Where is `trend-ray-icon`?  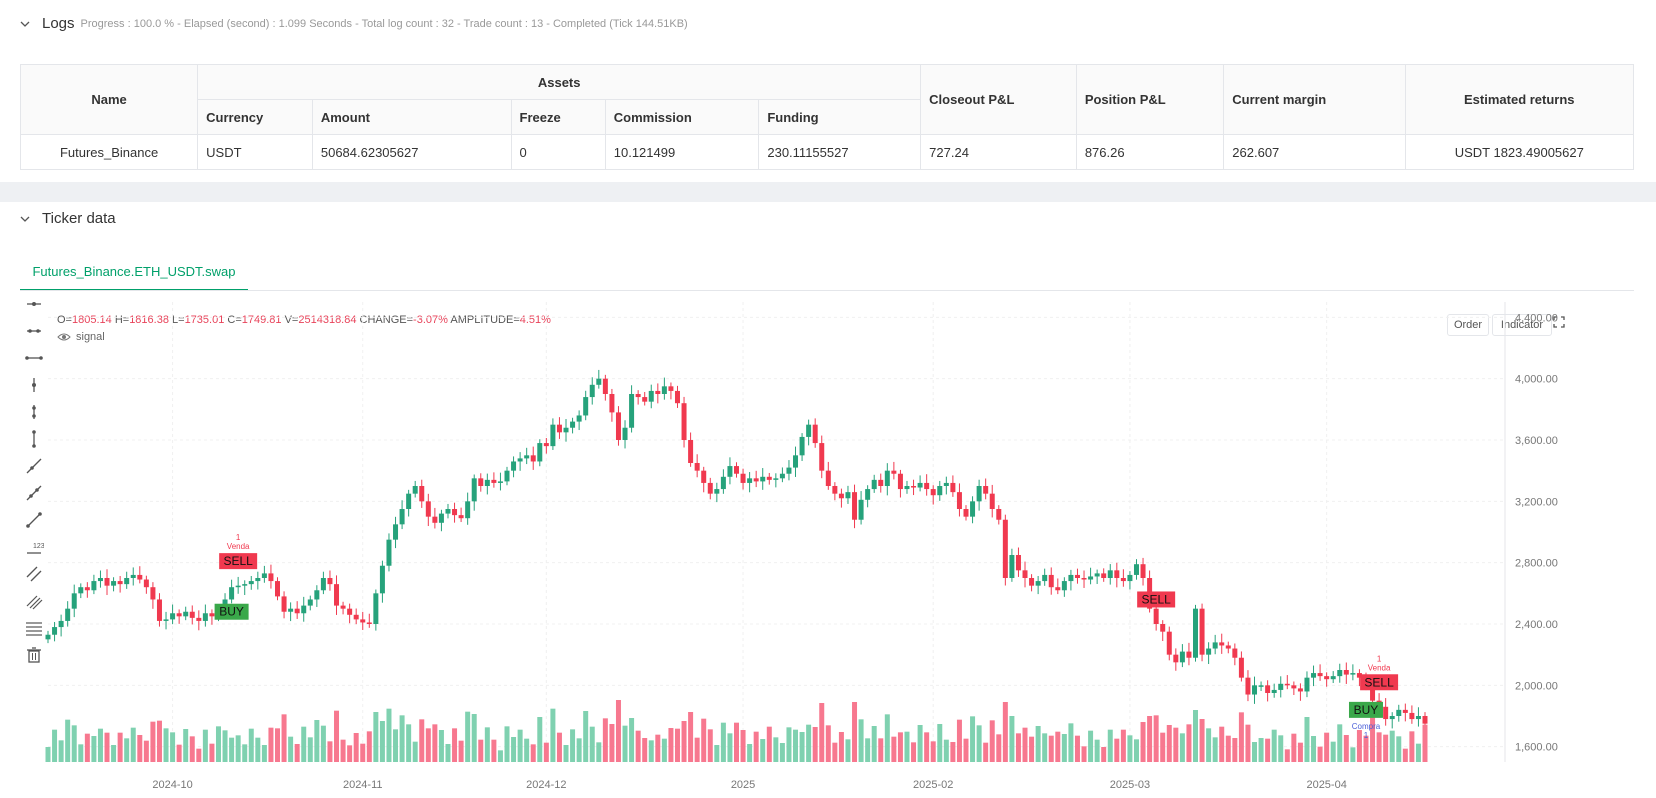 trend-ray-icon is located at coordinates (34, 466).